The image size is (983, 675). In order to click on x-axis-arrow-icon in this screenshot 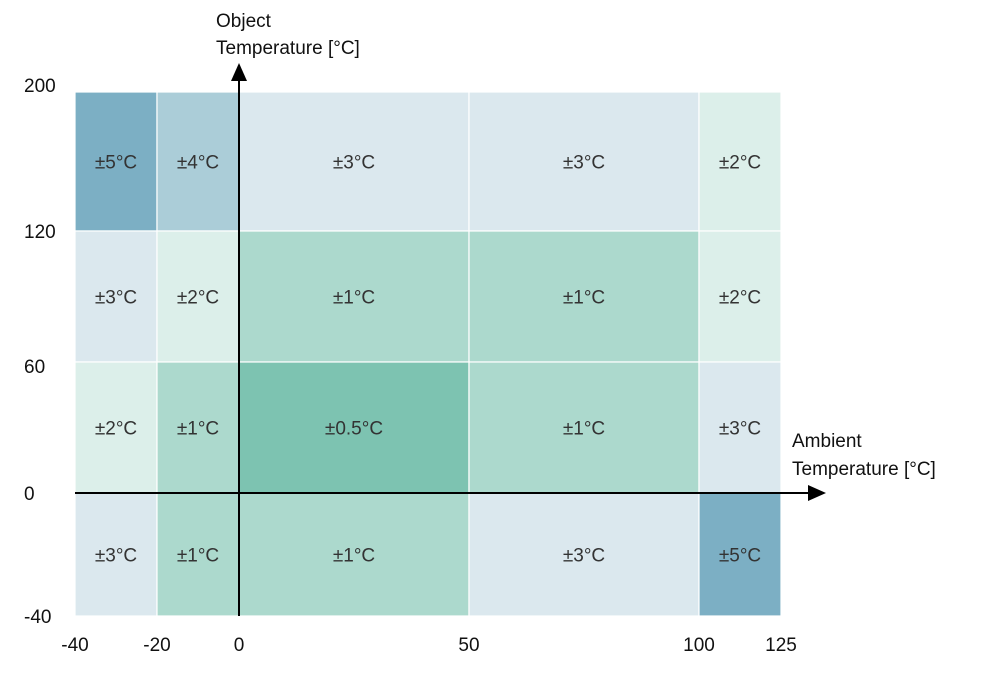, I will do `click(817, 493)`.